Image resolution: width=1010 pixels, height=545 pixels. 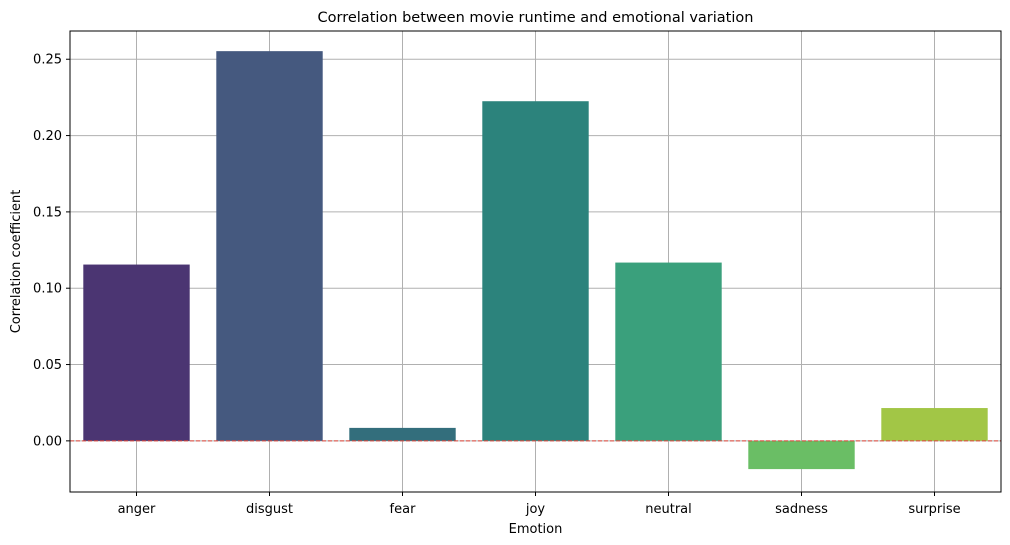 What do you see at coordinates (536, 529) in the screenshot?
I see `x-axis-label: Emotion` at bounding box center [536, 529].